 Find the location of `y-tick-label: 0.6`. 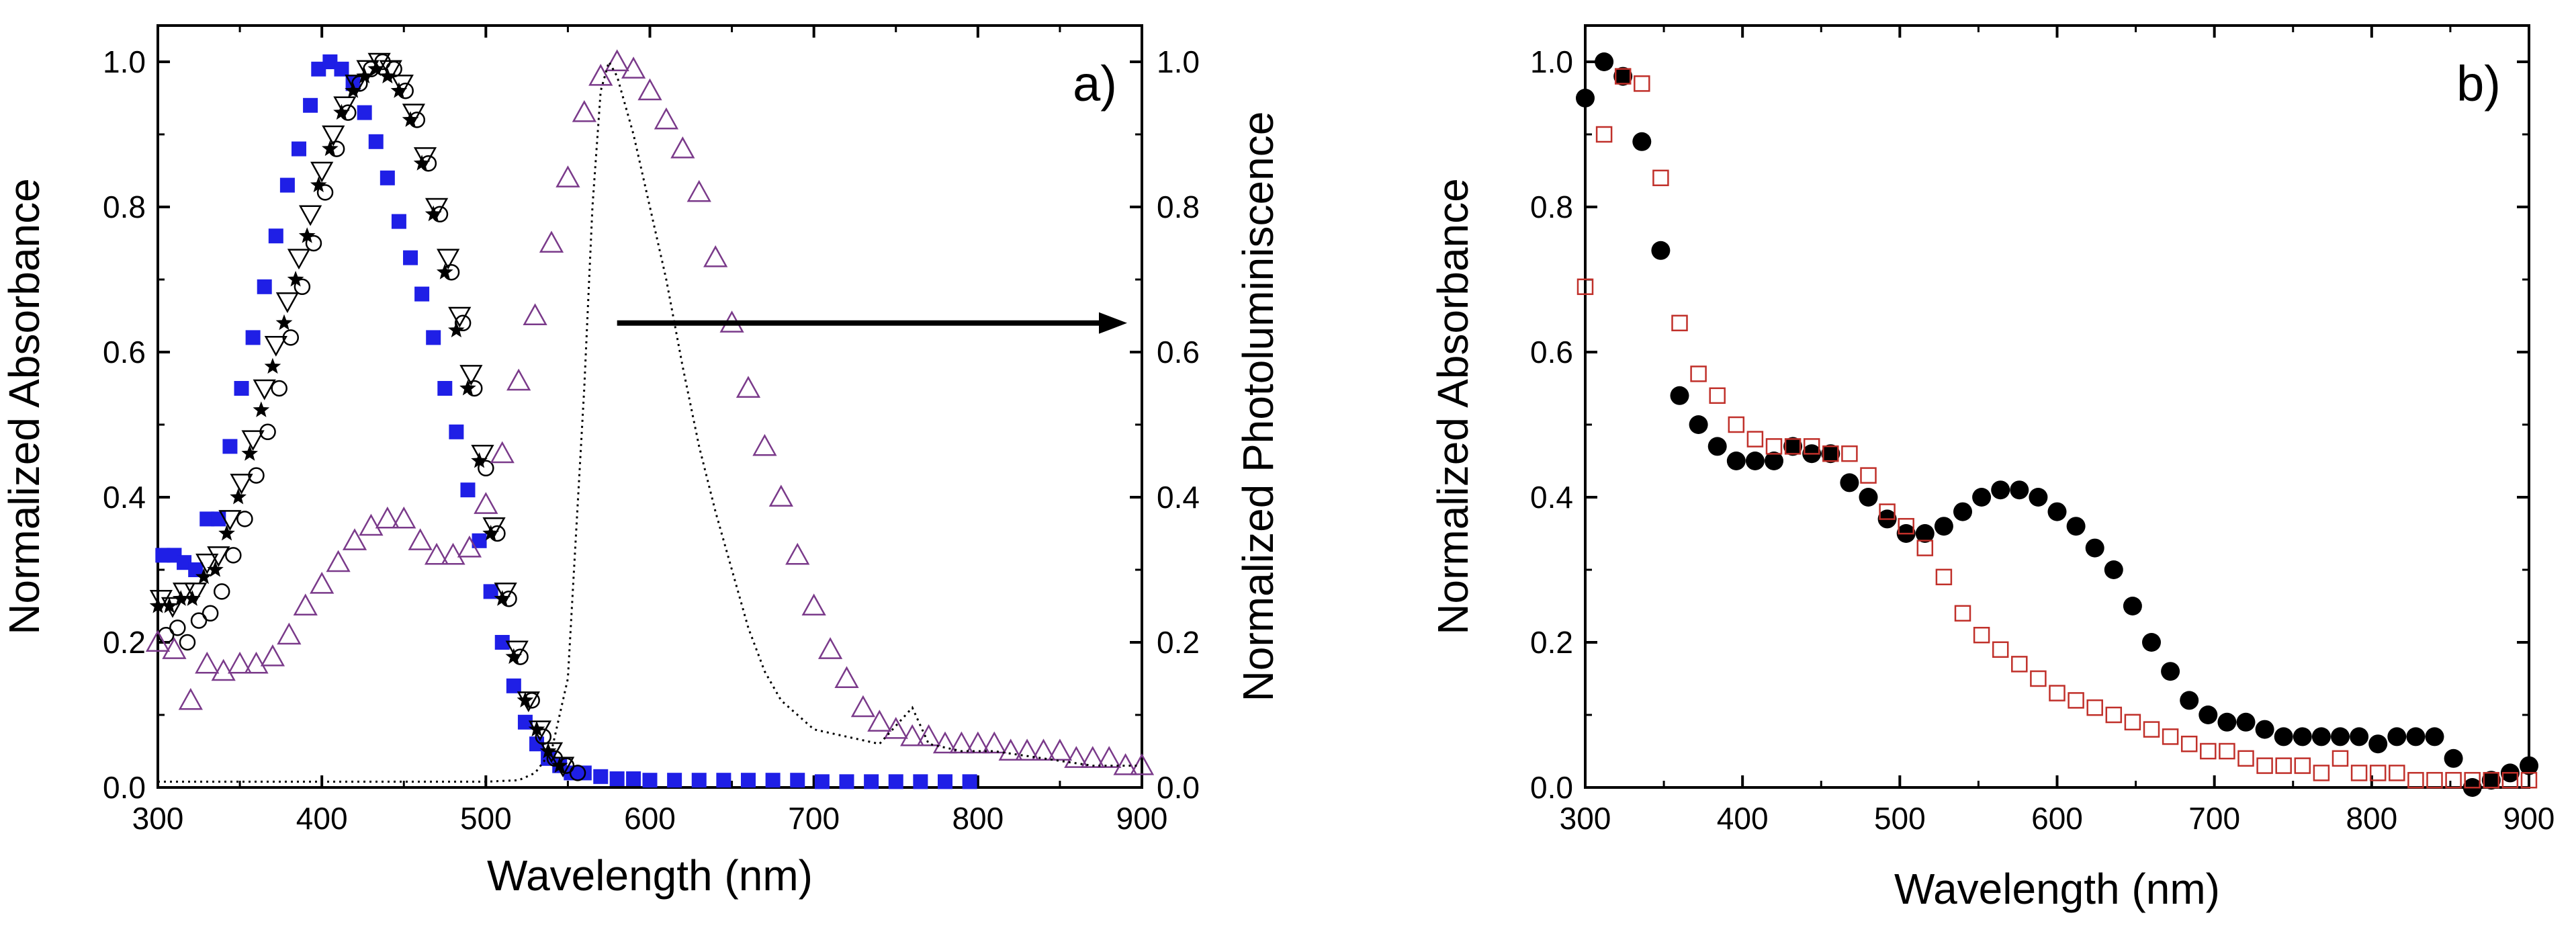

y-tick-label: 0.6 is located at coordinates (124, 352).